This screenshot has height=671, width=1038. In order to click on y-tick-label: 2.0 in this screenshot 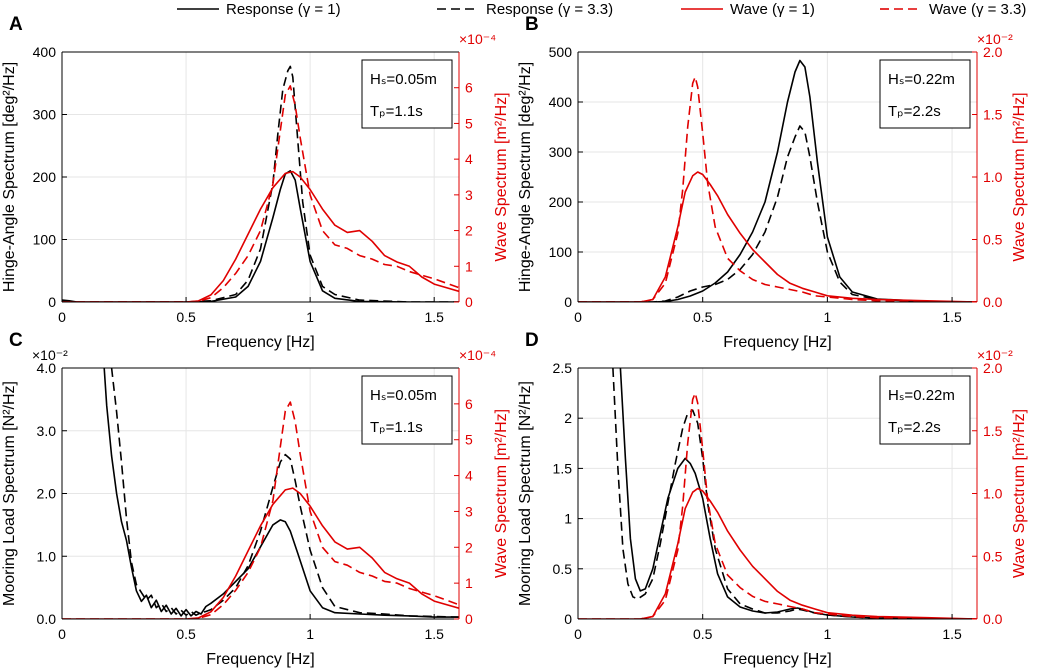, I will do `click(47, 494)`.